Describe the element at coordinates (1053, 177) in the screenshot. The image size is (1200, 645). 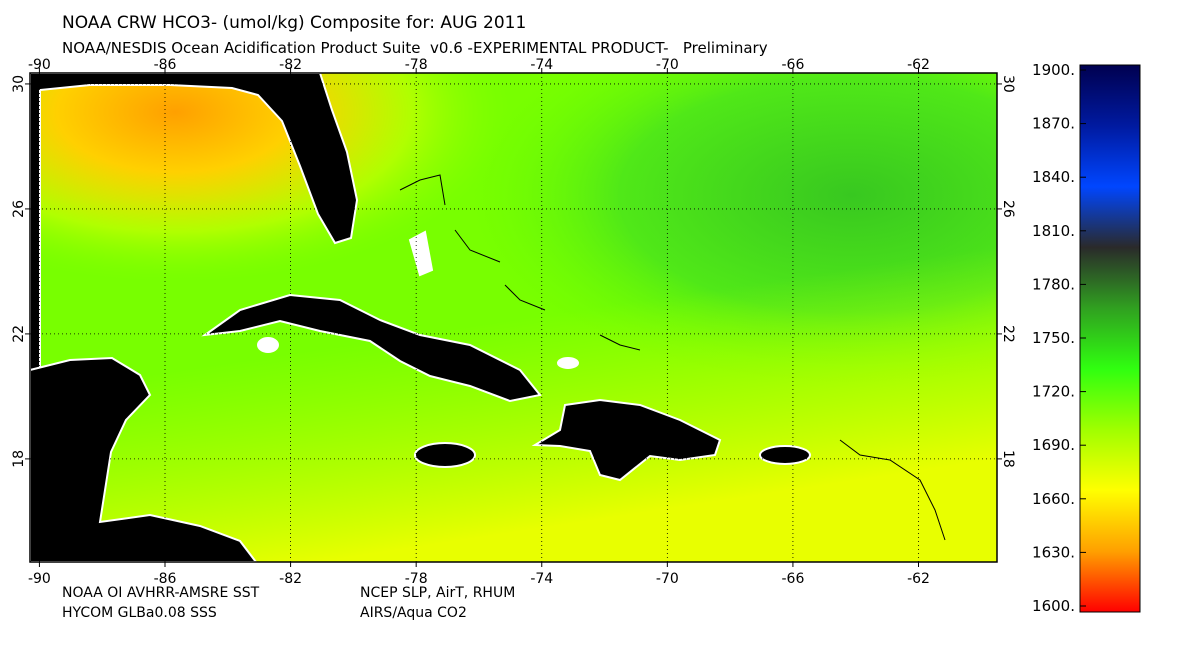
I see `colorbar-label: 1840.` at that location.